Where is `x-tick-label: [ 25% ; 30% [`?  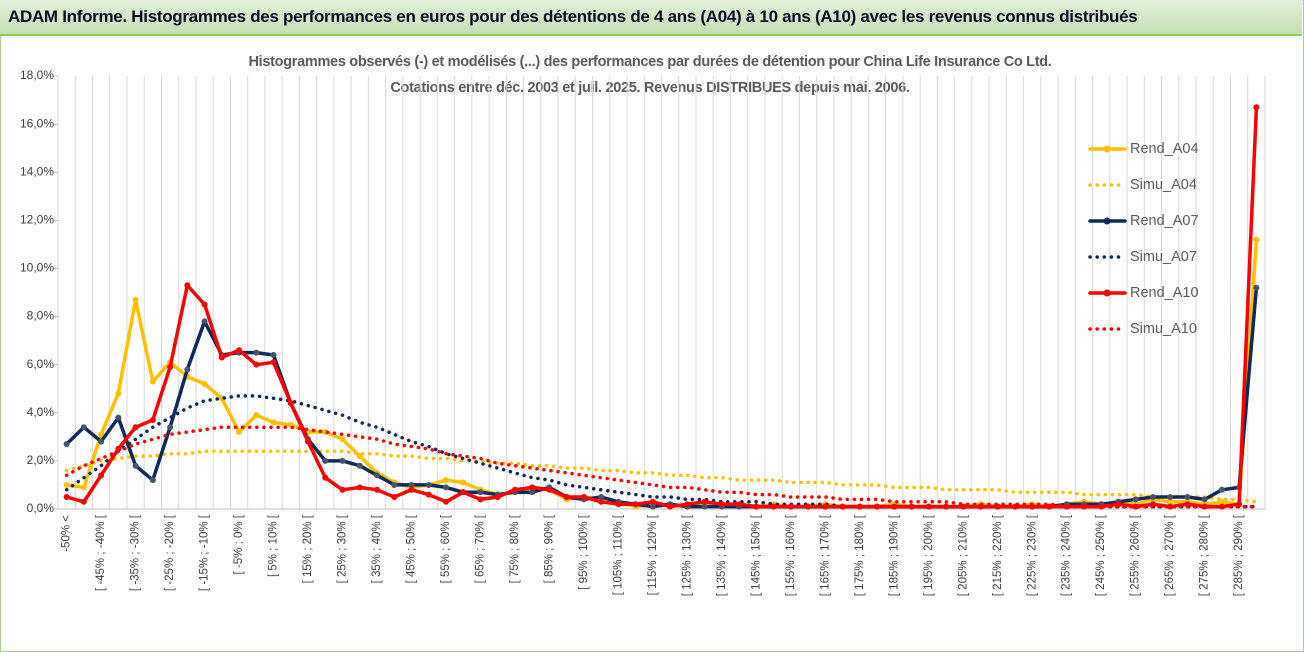
x-tick-label: [ 25% ; 30% [ is located at coordinates (343, 548).